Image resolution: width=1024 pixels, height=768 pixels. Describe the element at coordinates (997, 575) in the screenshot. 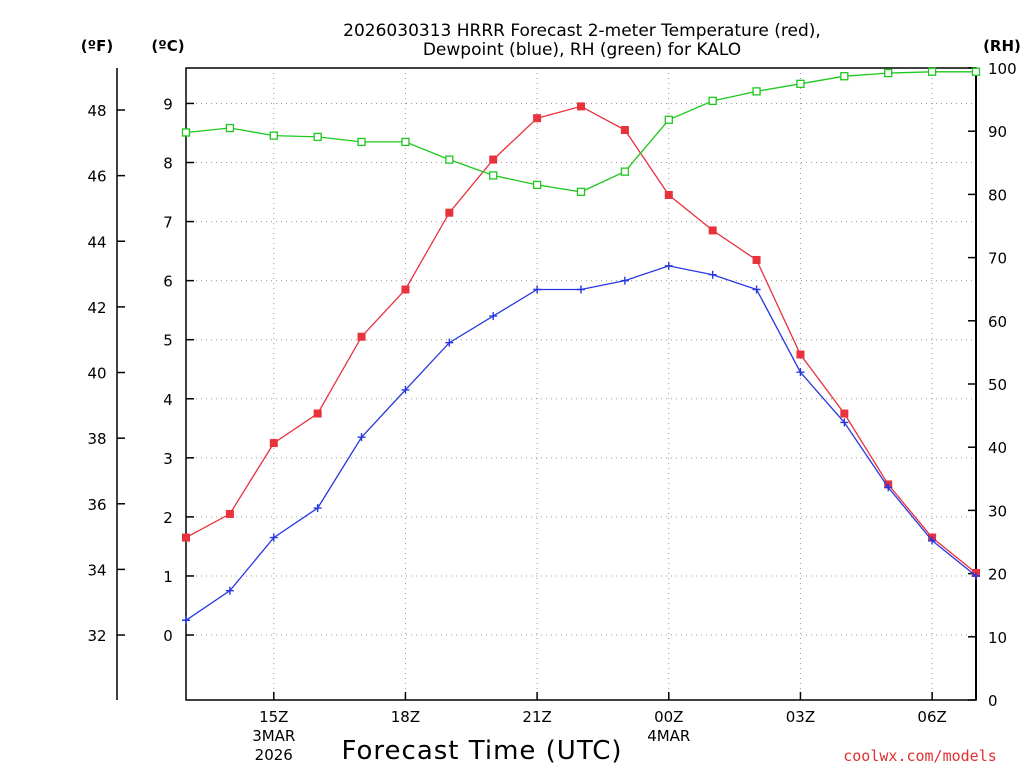

I see `rh-tick-label: 20` at that location.